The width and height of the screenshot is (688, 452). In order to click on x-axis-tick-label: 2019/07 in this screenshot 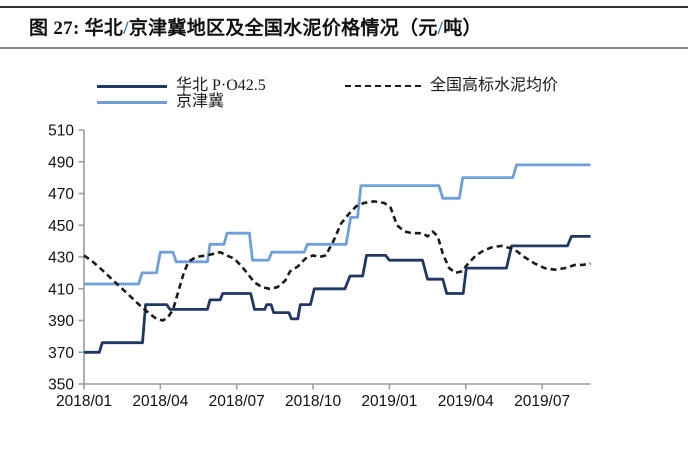, I will do `click(542, 401)`.